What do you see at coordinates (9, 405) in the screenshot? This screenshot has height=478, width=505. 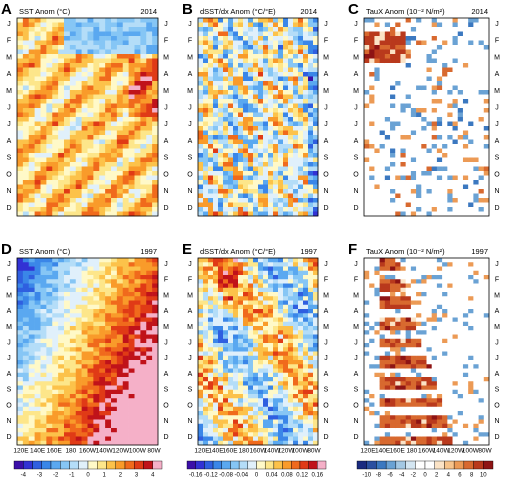 I see `month-label: O` at bounding box center [9, 405].